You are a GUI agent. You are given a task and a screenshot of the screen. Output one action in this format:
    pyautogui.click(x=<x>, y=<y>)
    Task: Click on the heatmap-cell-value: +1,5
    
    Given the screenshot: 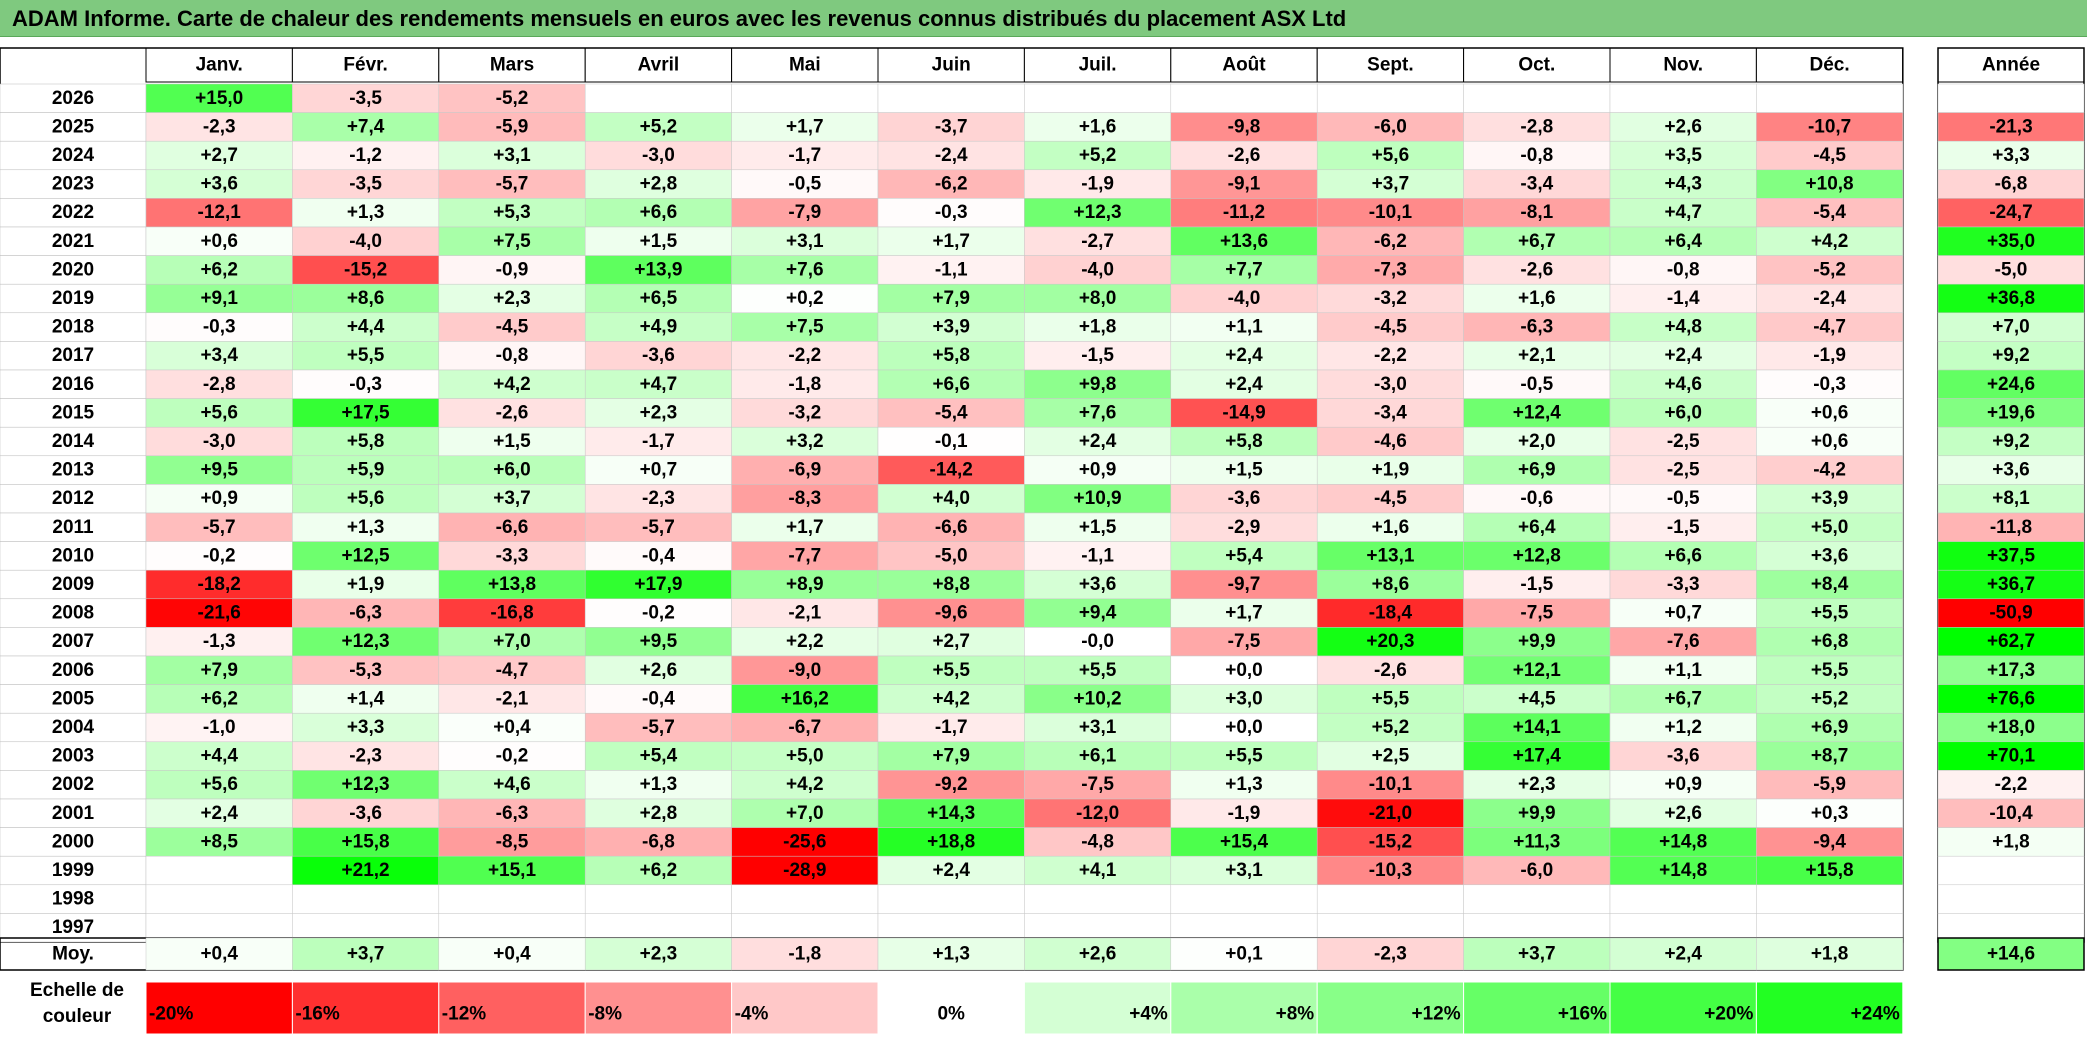 What is the action you would take?
    pyautogui.click(x=1244, y=470)
    